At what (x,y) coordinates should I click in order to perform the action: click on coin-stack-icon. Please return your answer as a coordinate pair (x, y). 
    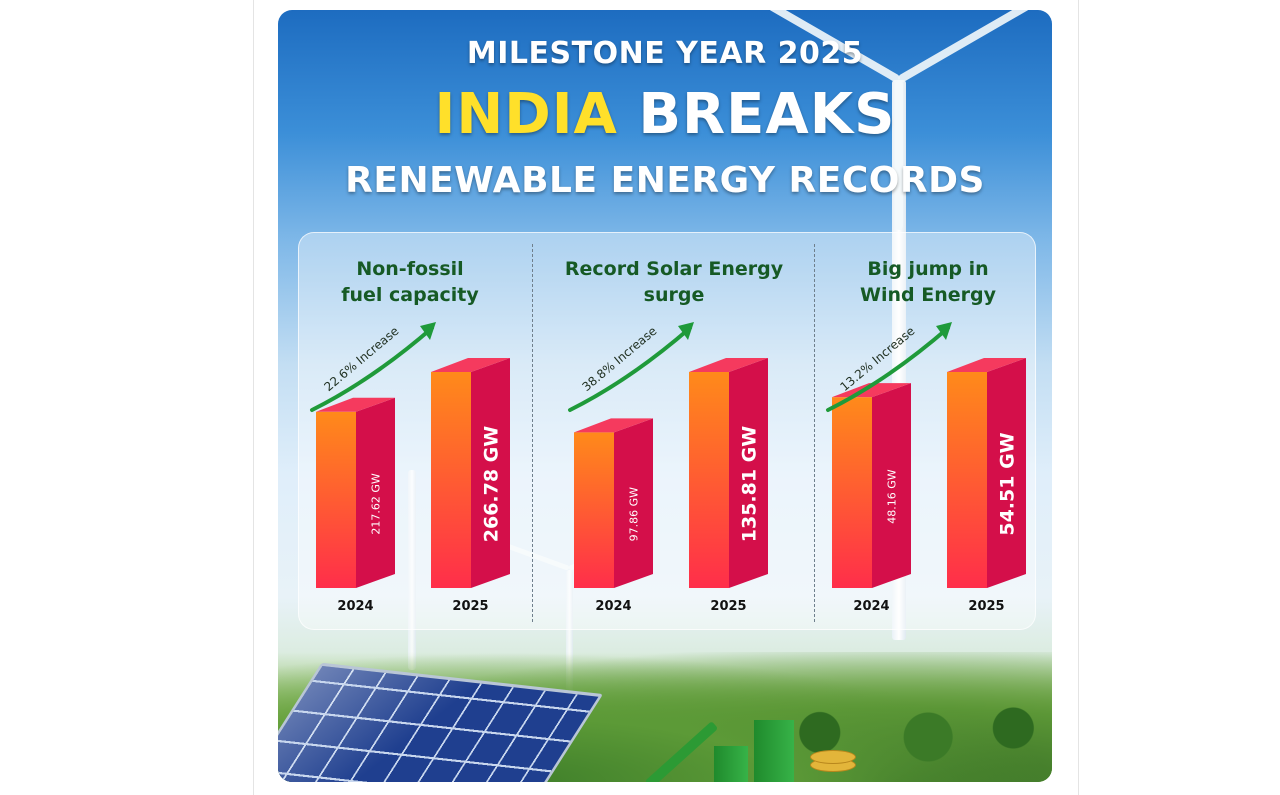
    Looking at the image, I should click on (833, 757).